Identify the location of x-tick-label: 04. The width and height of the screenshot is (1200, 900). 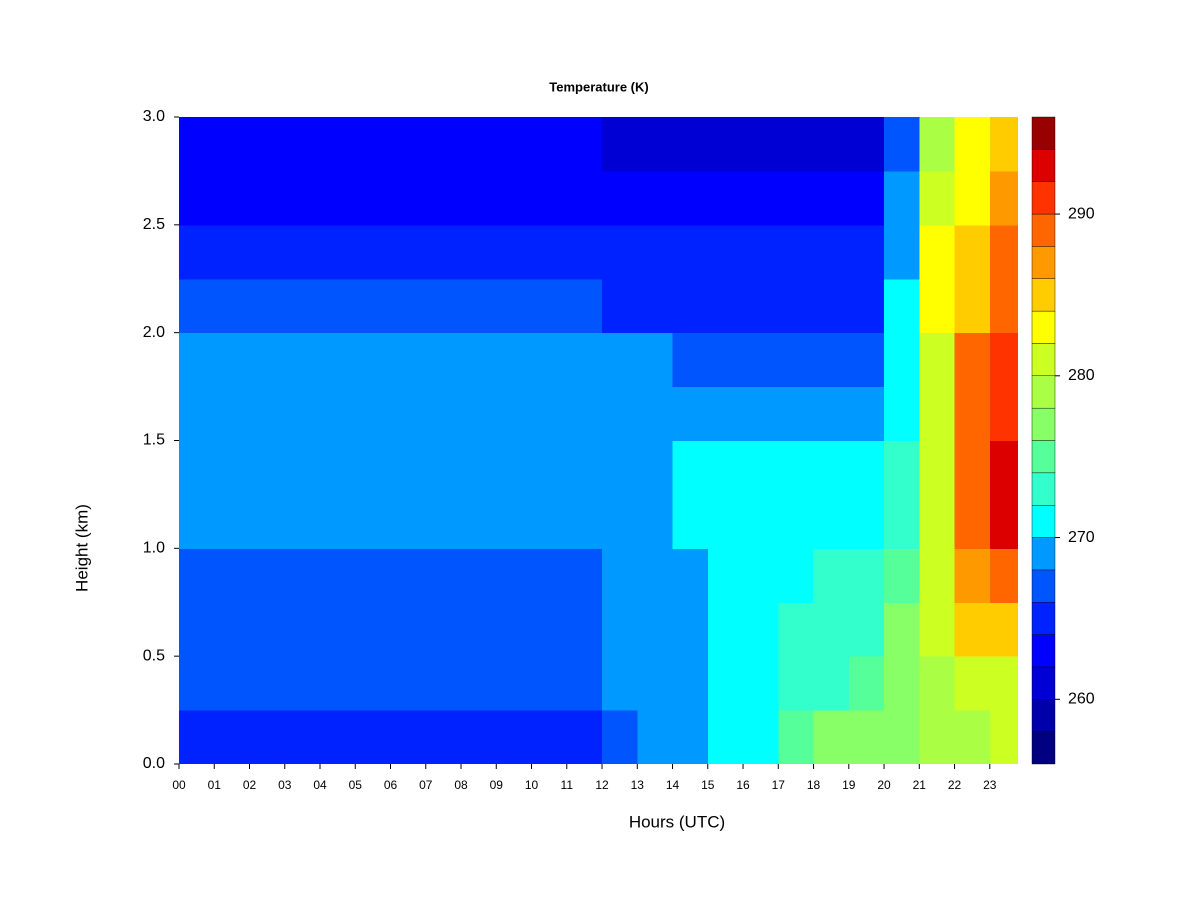
(320, 785).